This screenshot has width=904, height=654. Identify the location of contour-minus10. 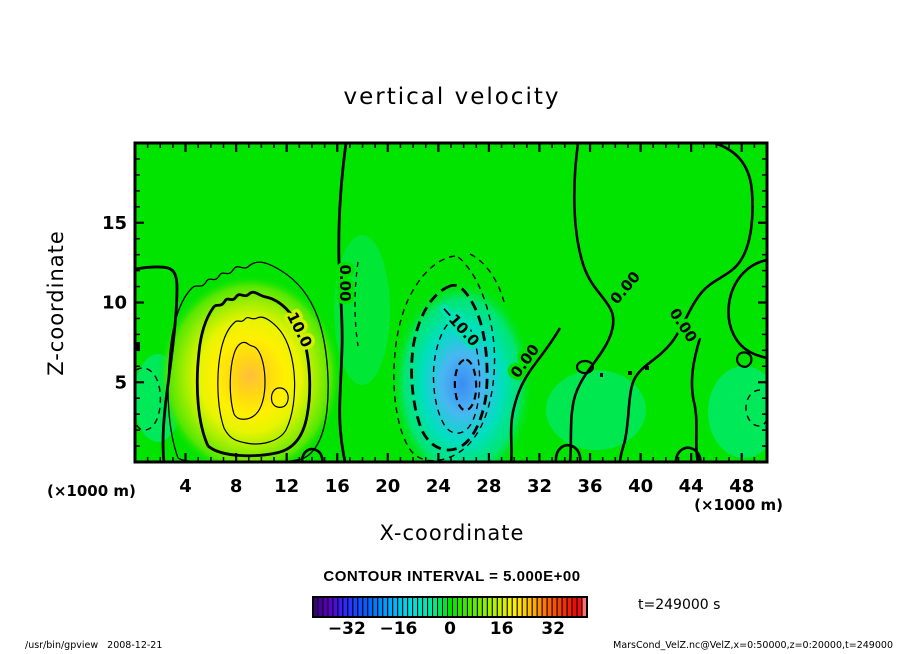
(449, 367).